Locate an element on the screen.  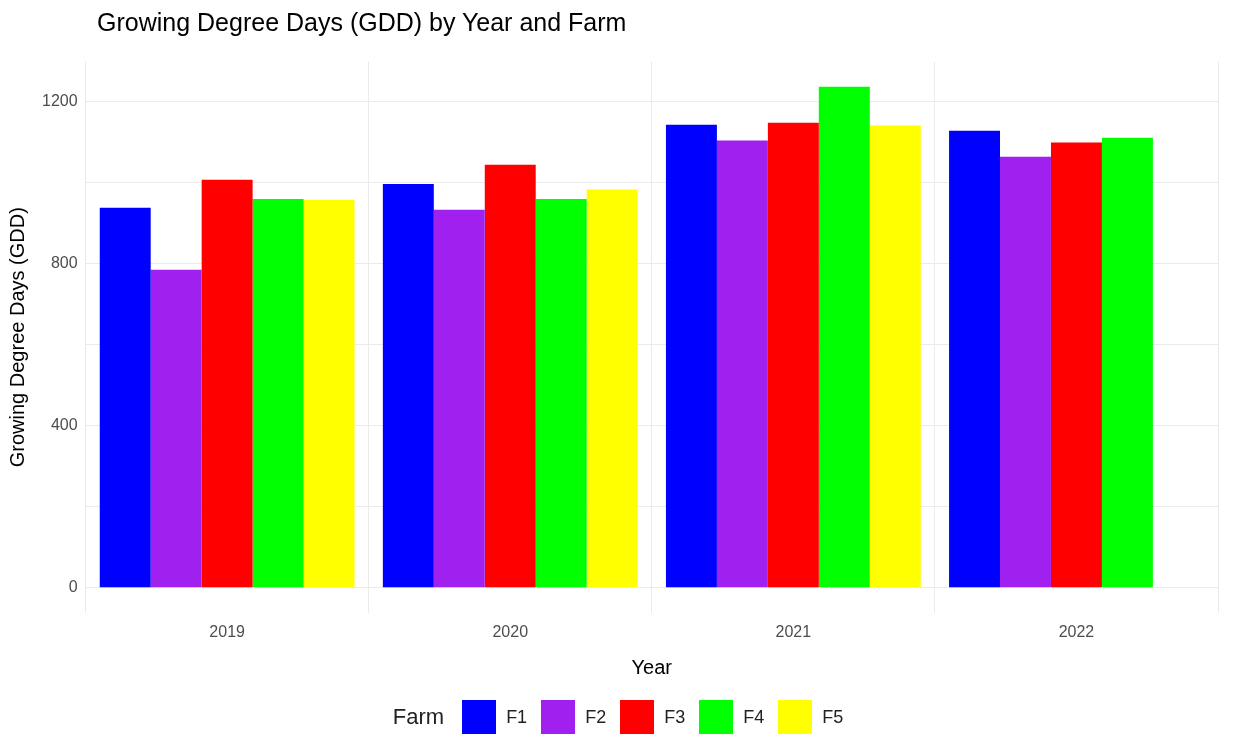
y-tick-label: 800 is located at coordinates (64, 263).